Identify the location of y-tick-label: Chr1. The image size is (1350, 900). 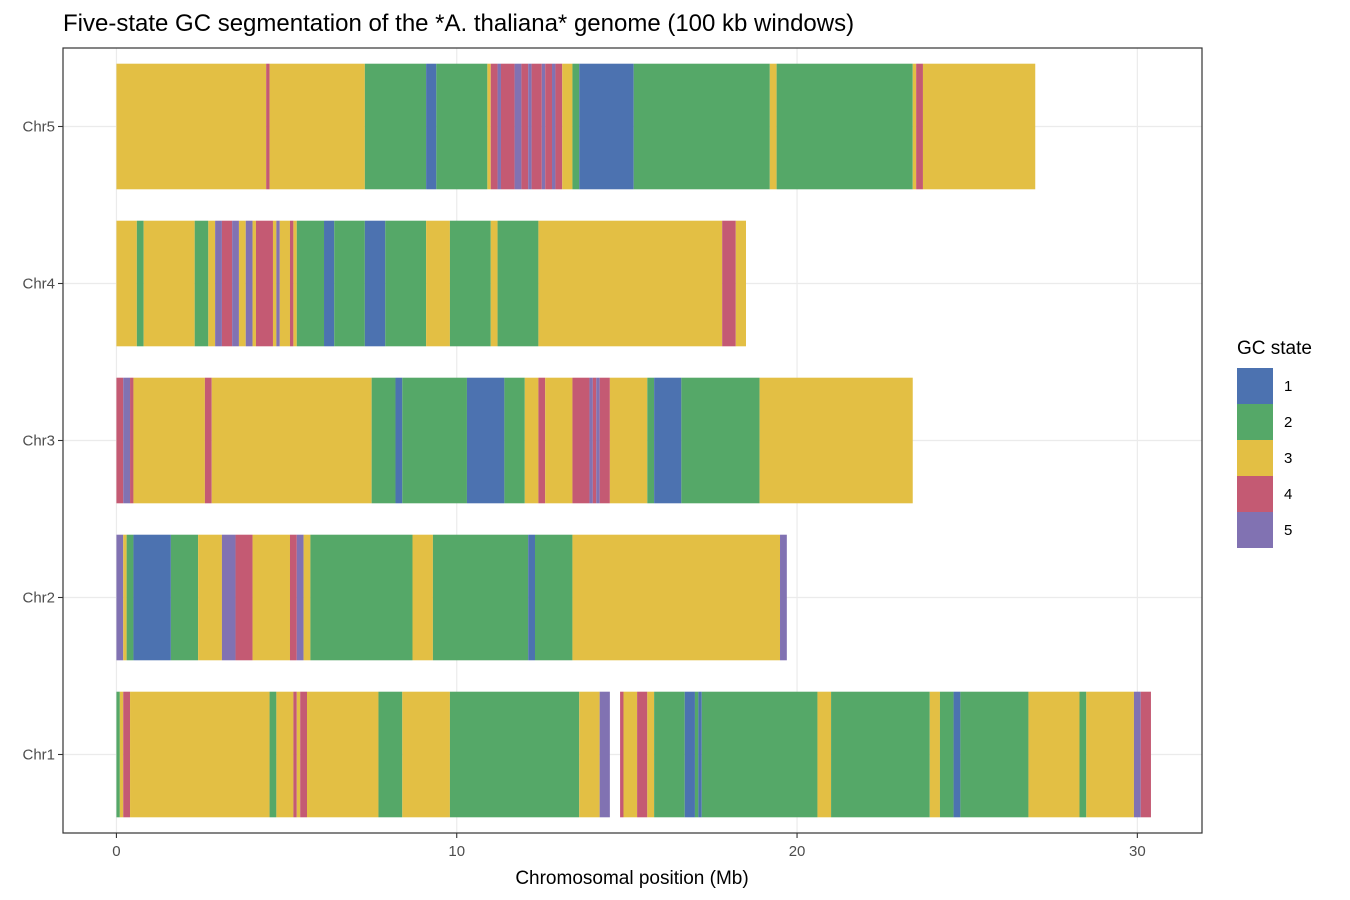
(38, 755).